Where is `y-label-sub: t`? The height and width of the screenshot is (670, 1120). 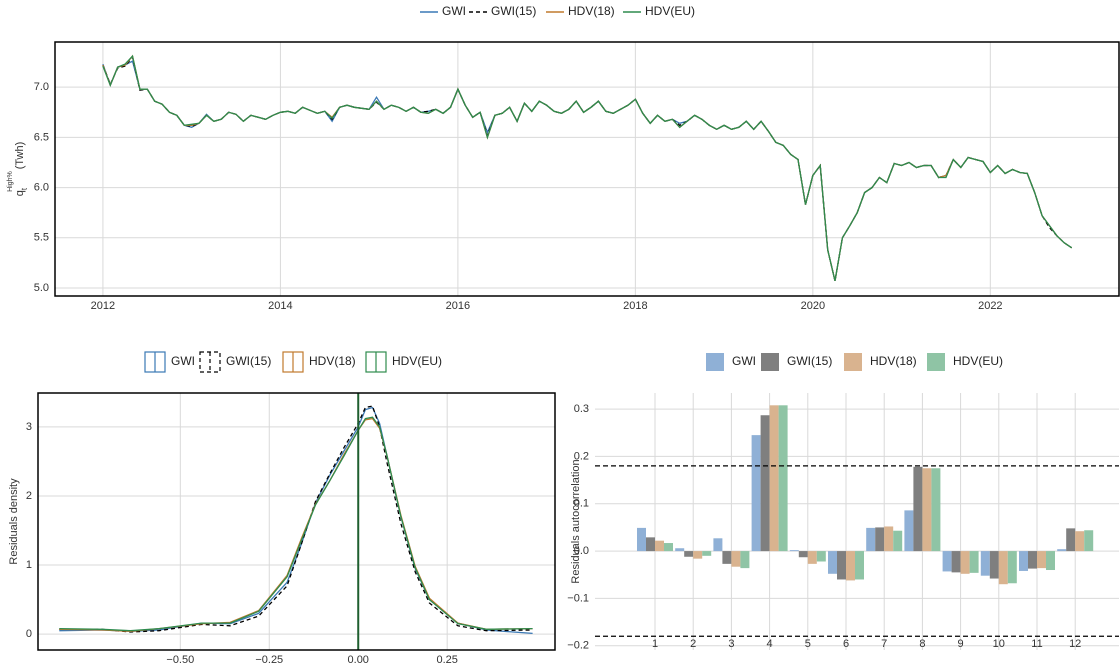
y-label-sub: t is located at coordinates (24, 188).